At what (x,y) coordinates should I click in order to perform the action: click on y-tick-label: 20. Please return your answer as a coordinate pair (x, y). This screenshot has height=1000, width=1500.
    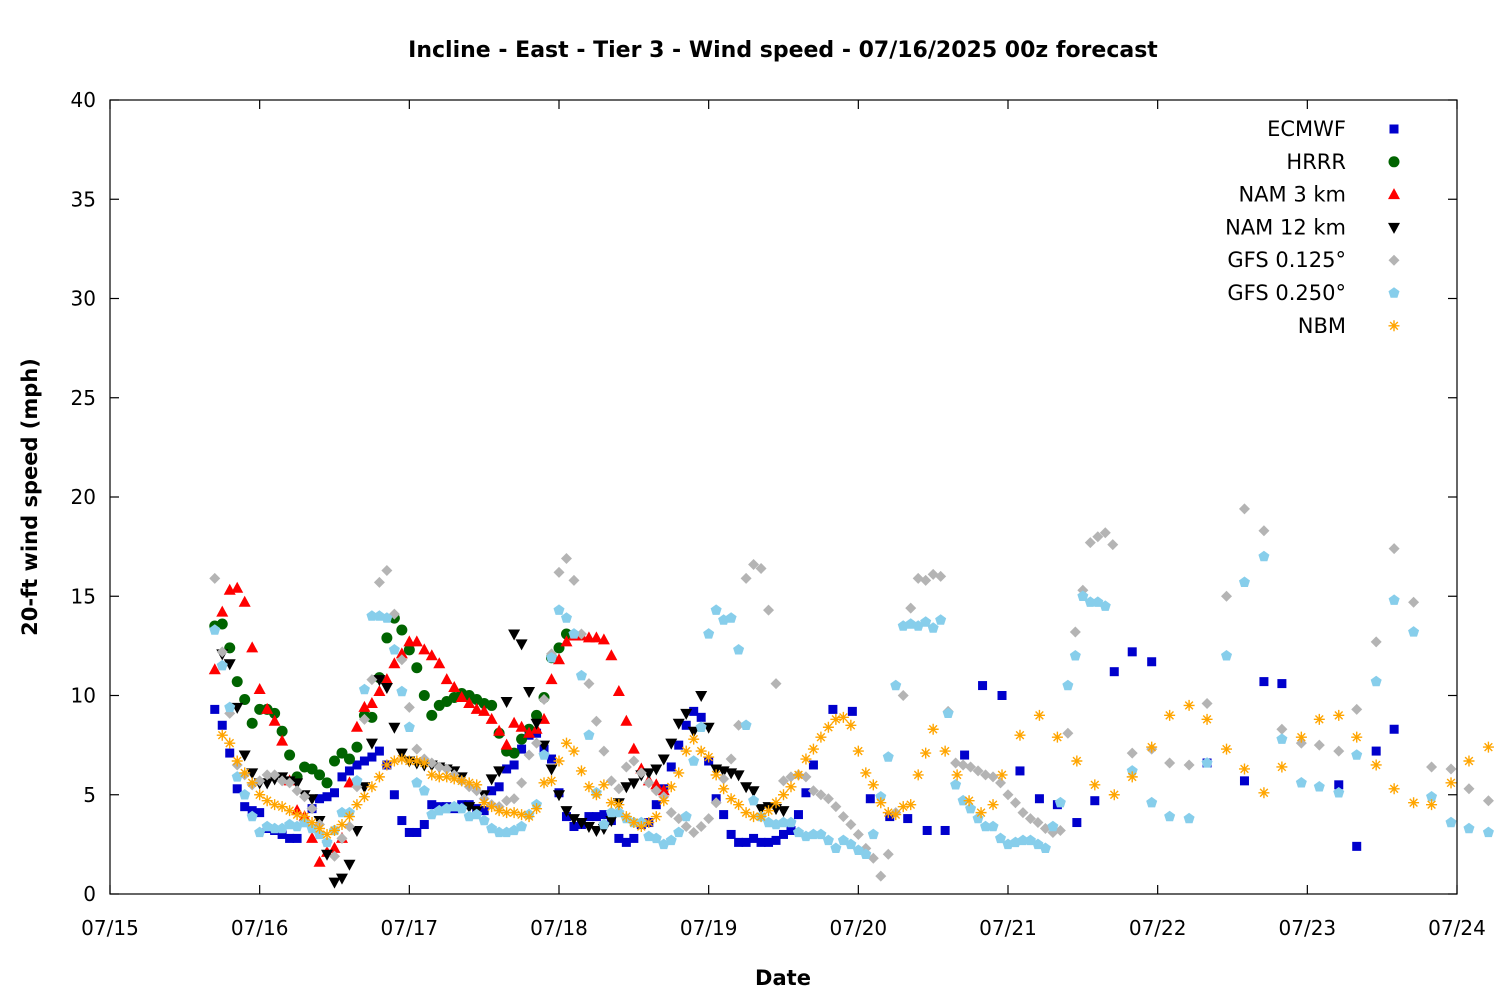
    Looking at the image, I should click on (83, 497).